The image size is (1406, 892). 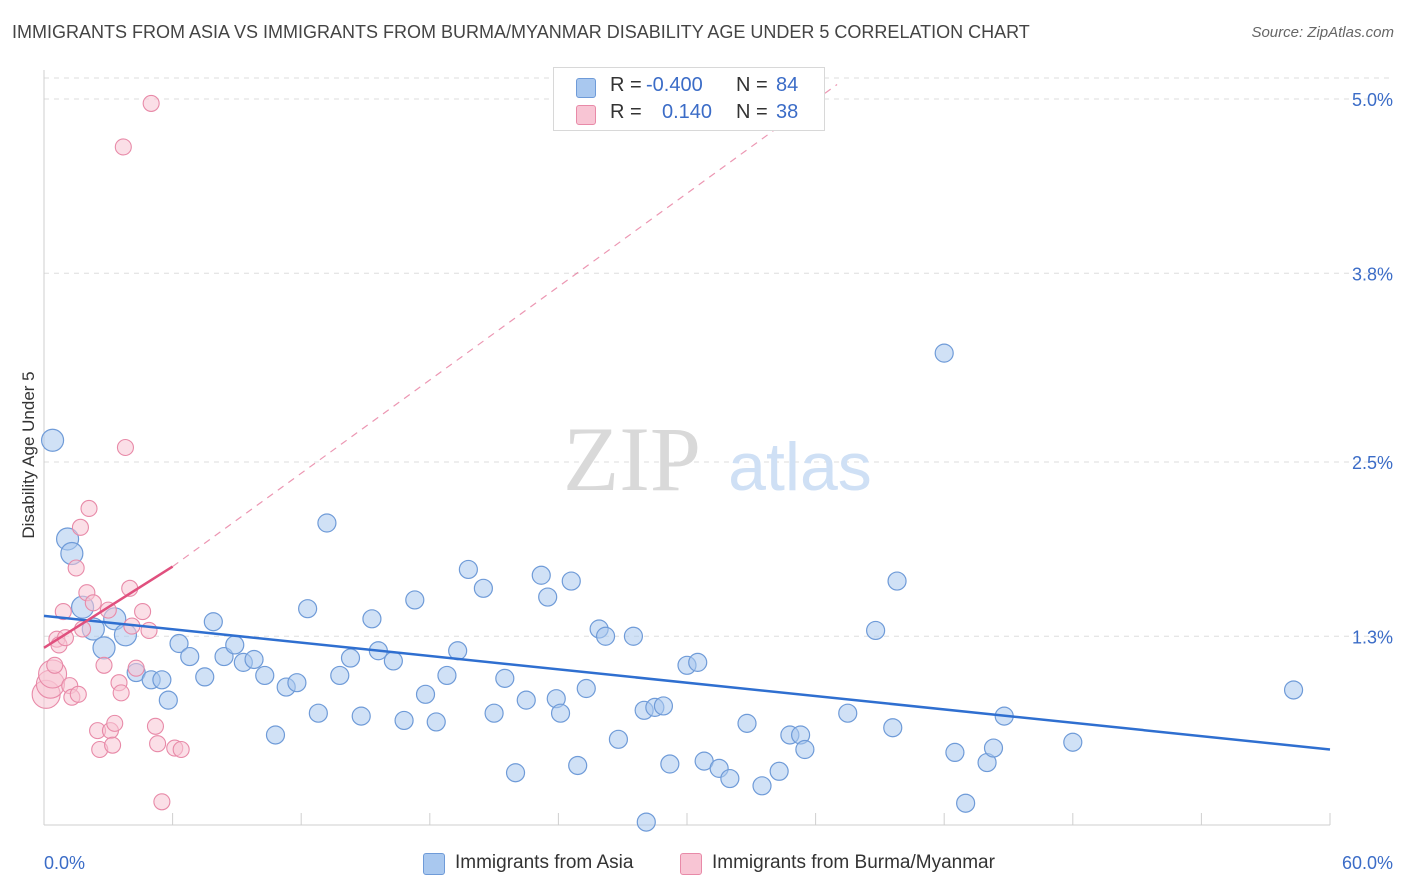 What do you see at coordinates (687, 682) in the screenshot?
I see `trendline-asia` at bounding box center [687, 682].